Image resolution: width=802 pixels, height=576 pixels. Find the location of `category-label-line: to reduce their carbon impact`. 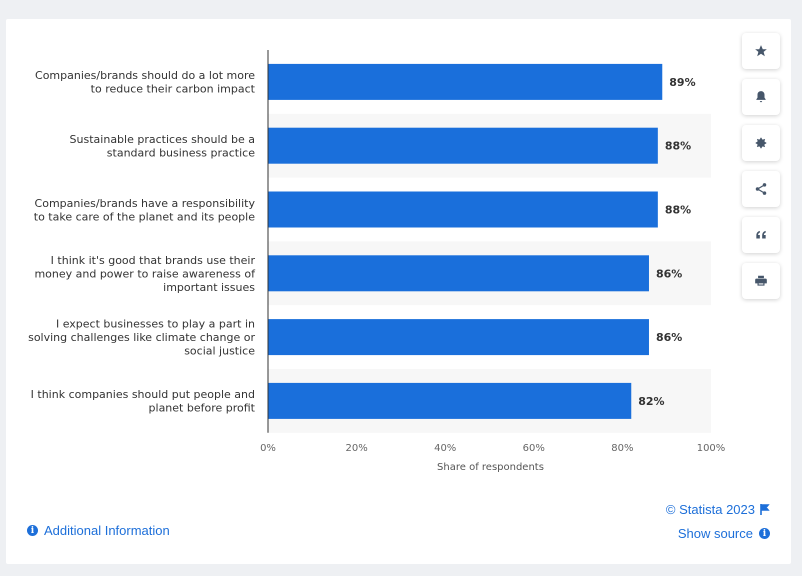

category-label-line: to reduce their carbon impact is located at coordinates (173, 89).